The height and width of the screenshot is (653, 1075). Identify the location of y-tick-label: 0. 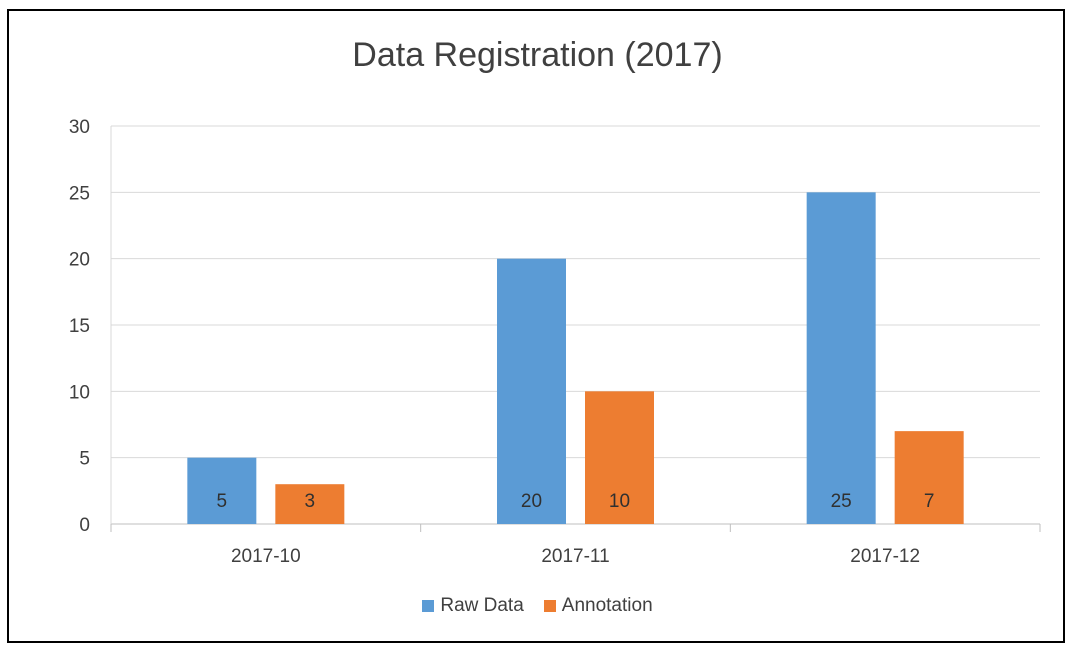
(84, 525).